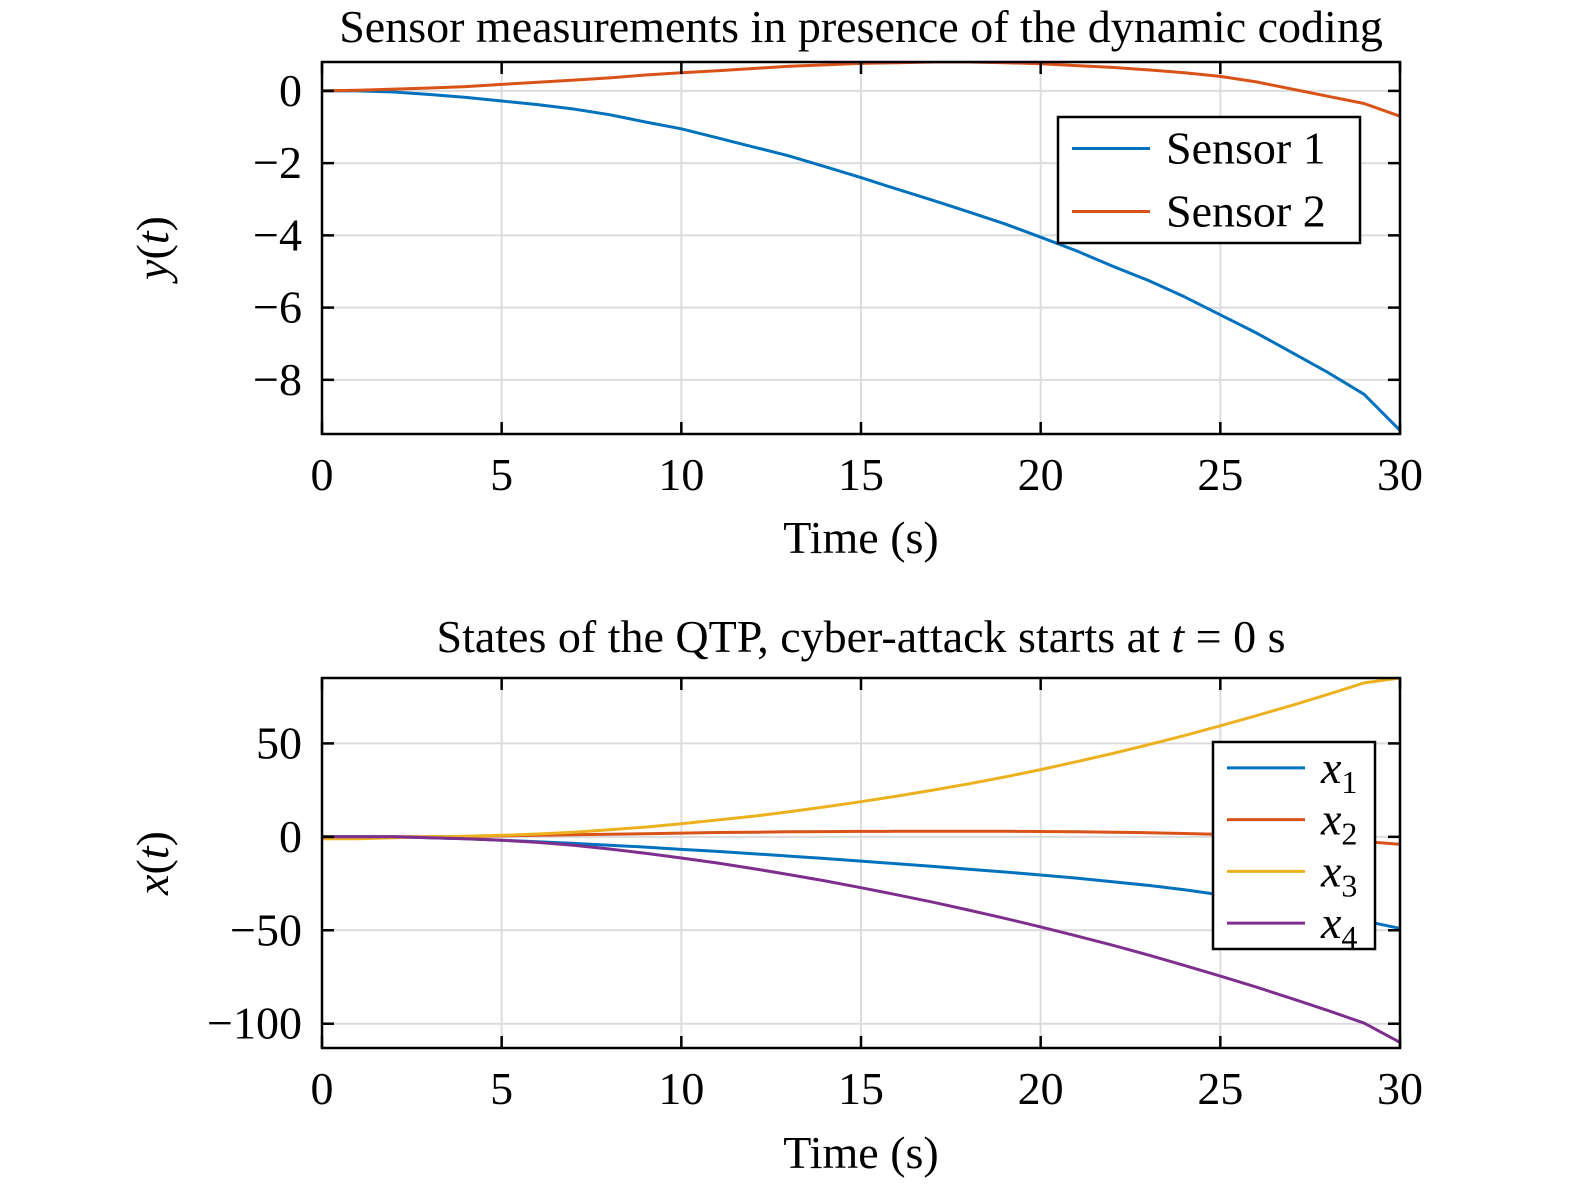 Image resolution: width=1575 pixels, height=1190 pixels. I want to click on y-tick-label: −6, so click(277, 307).